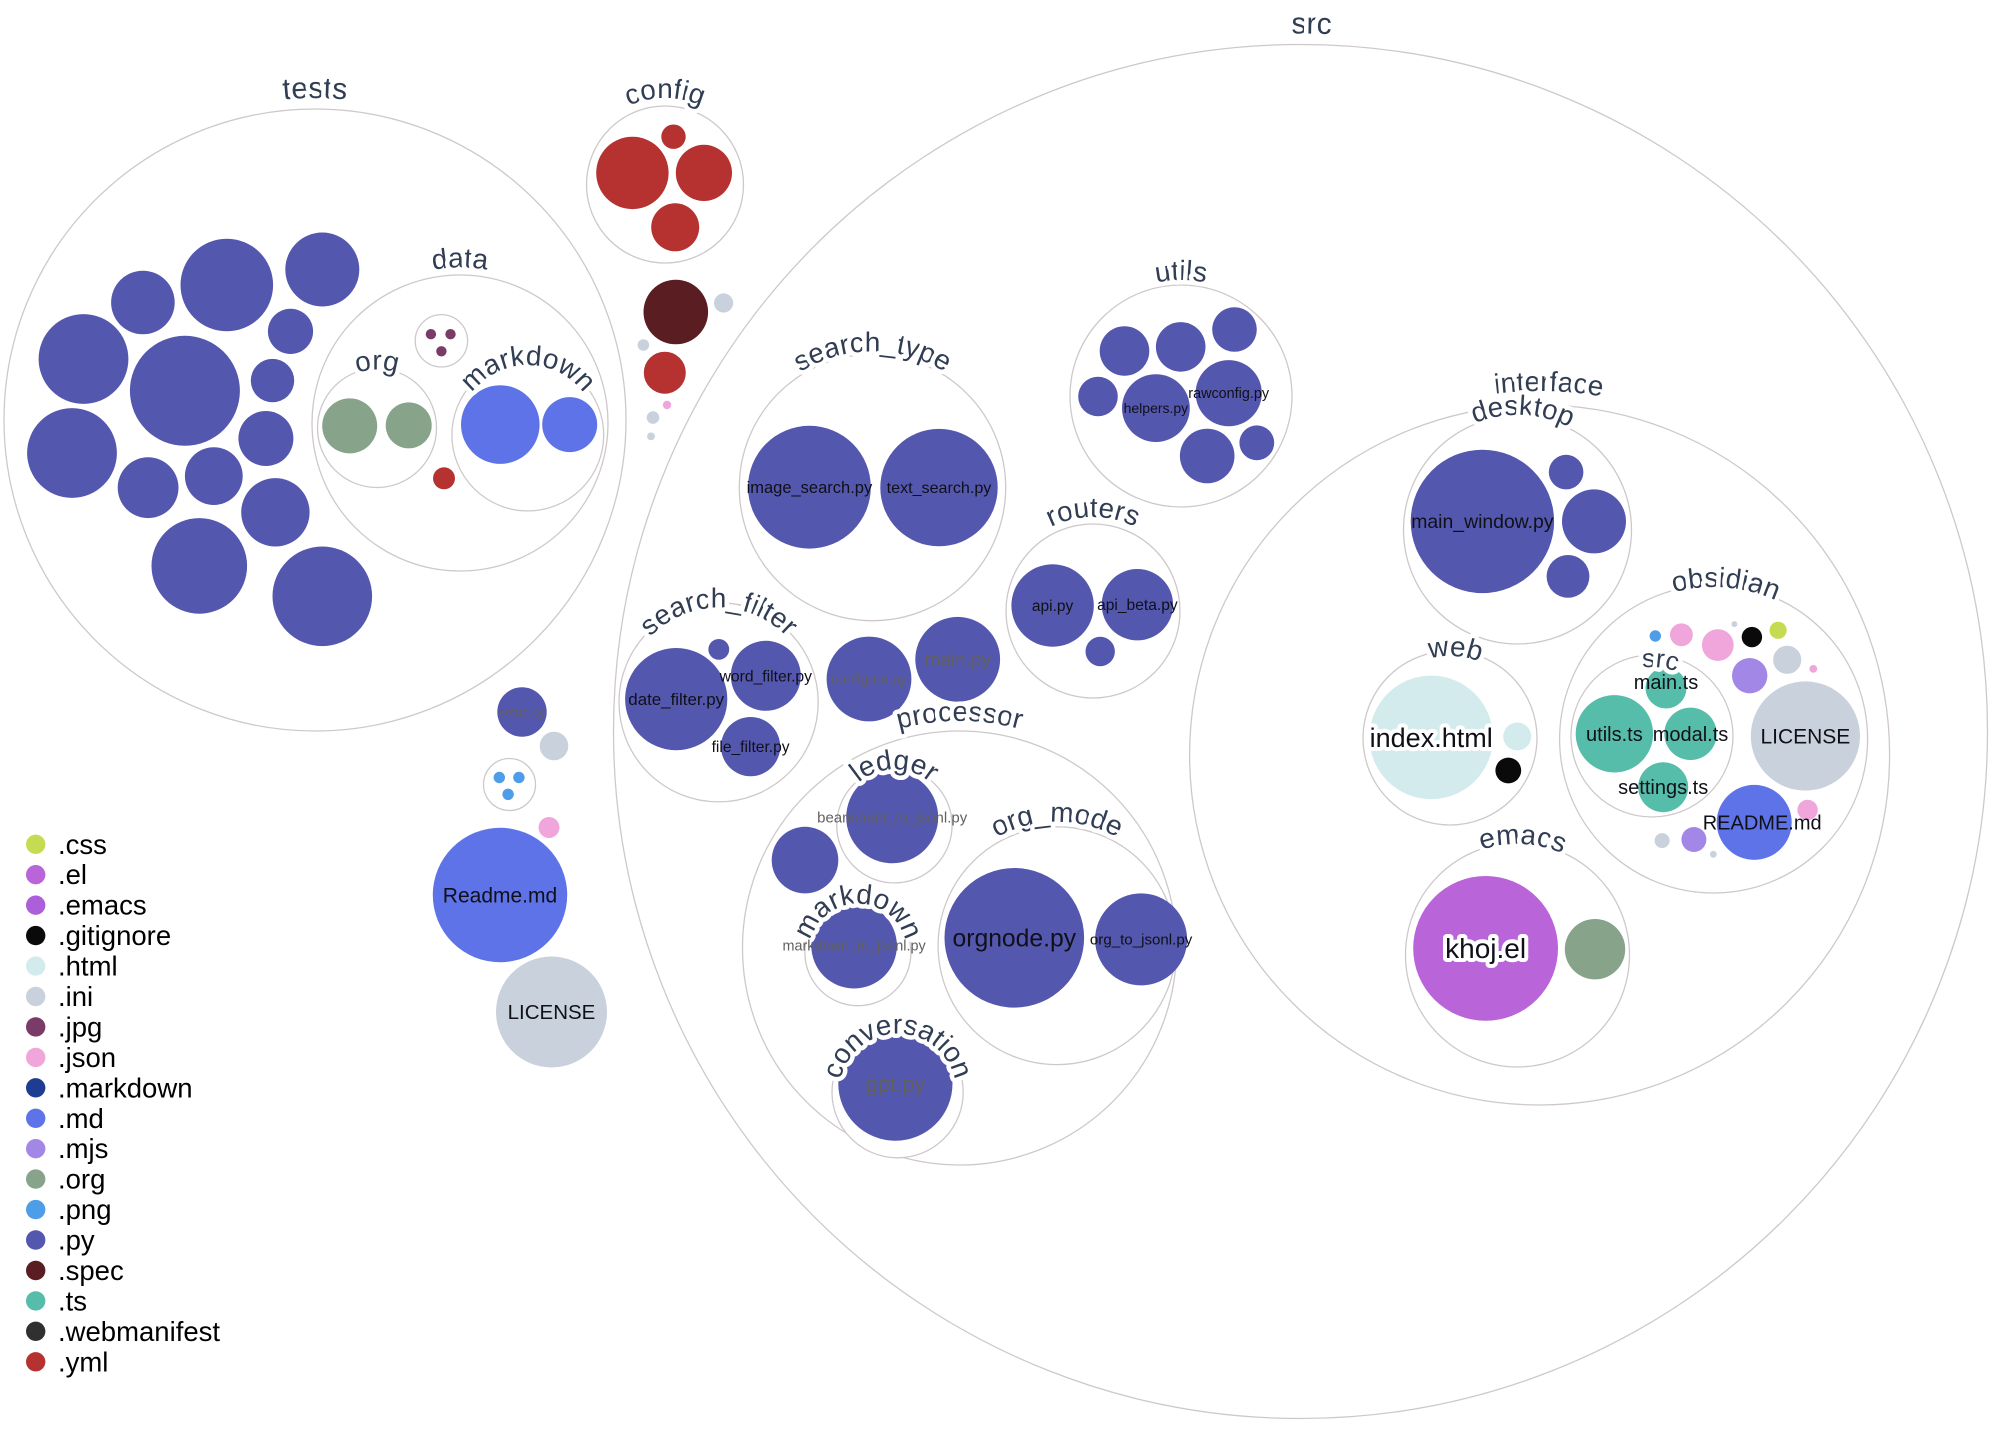 This screenshot has height=1456, width=1995. Describe the element at coordinates (1181, 271) in the screenshot. I see `svg-text: utils` at that location.